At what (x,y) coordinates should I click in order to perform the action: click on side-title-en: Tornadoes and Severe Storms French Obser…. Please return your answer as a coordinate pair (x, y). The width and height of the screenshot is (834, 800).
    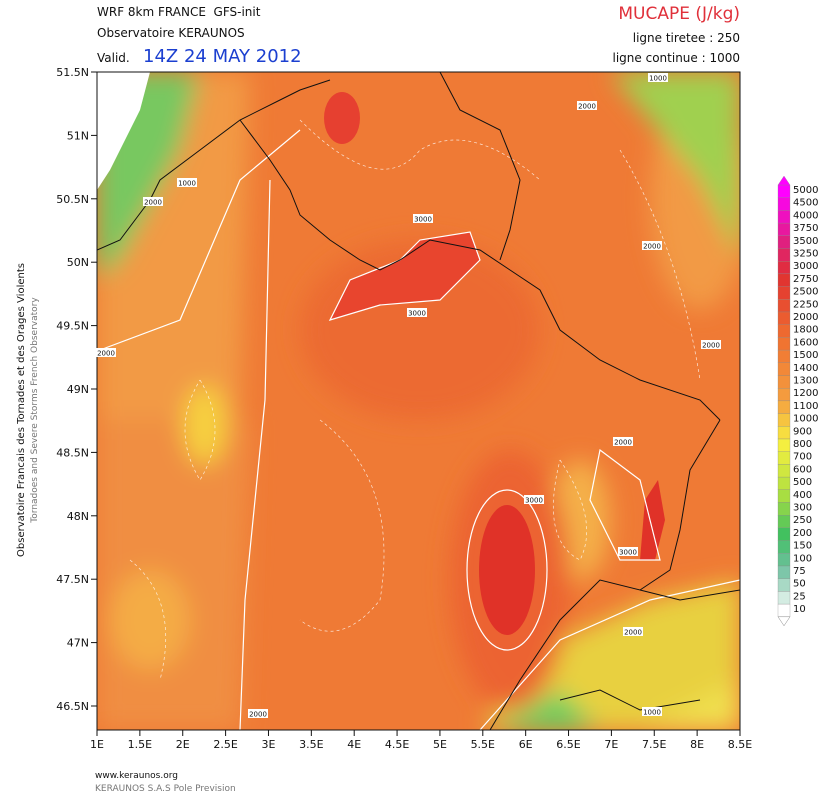
    Looking at the image, I should click on (35, 410).